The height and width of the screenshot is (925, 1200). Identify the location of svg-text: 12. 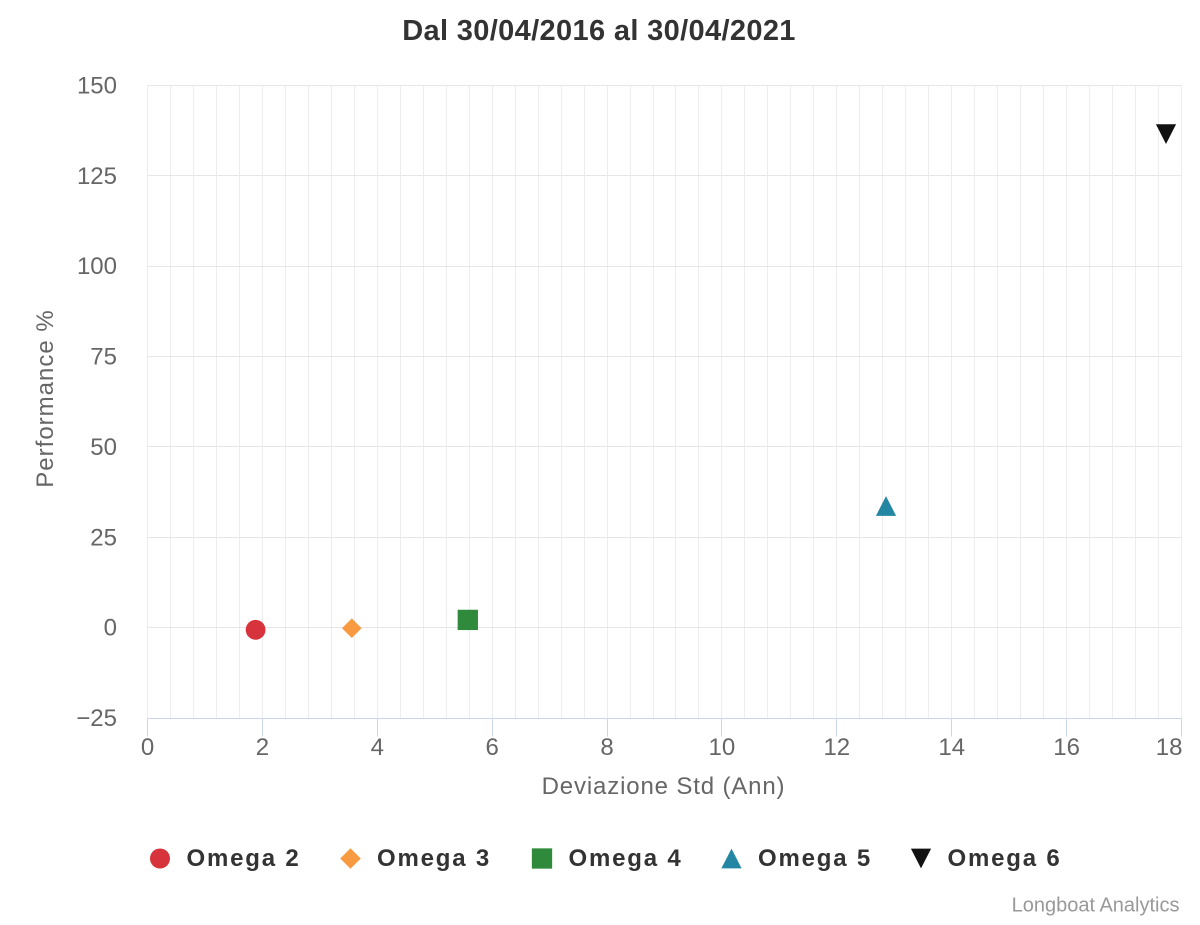
(836, 747).